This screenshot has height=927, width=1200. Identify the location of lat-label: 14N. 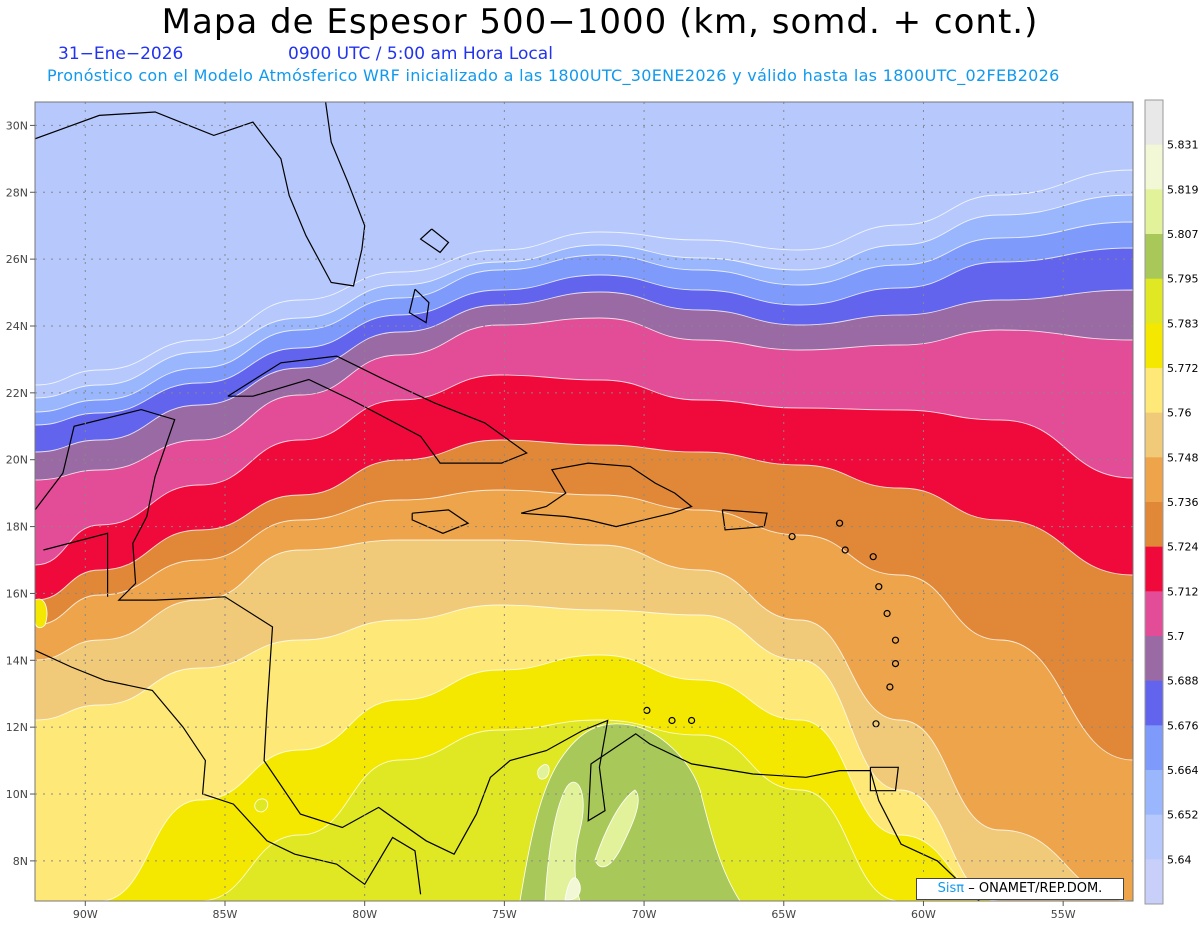
(17, 660).